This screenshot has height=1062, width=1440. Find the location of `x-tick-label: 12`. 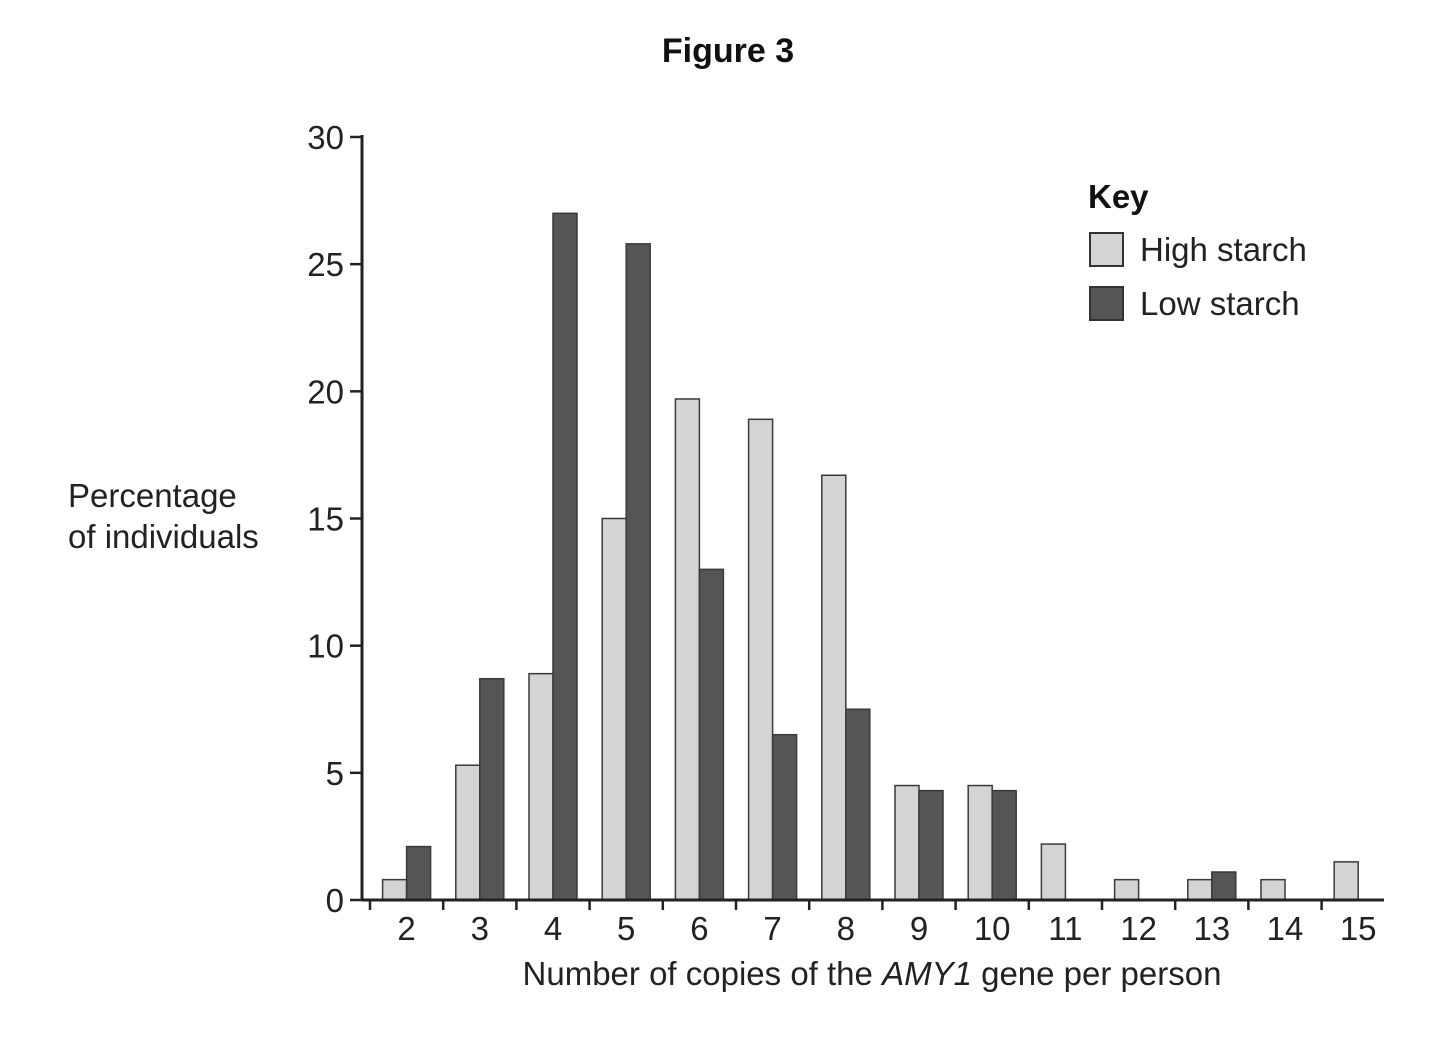

x-tick-label: 12 is located at coordinates (1138, 928).